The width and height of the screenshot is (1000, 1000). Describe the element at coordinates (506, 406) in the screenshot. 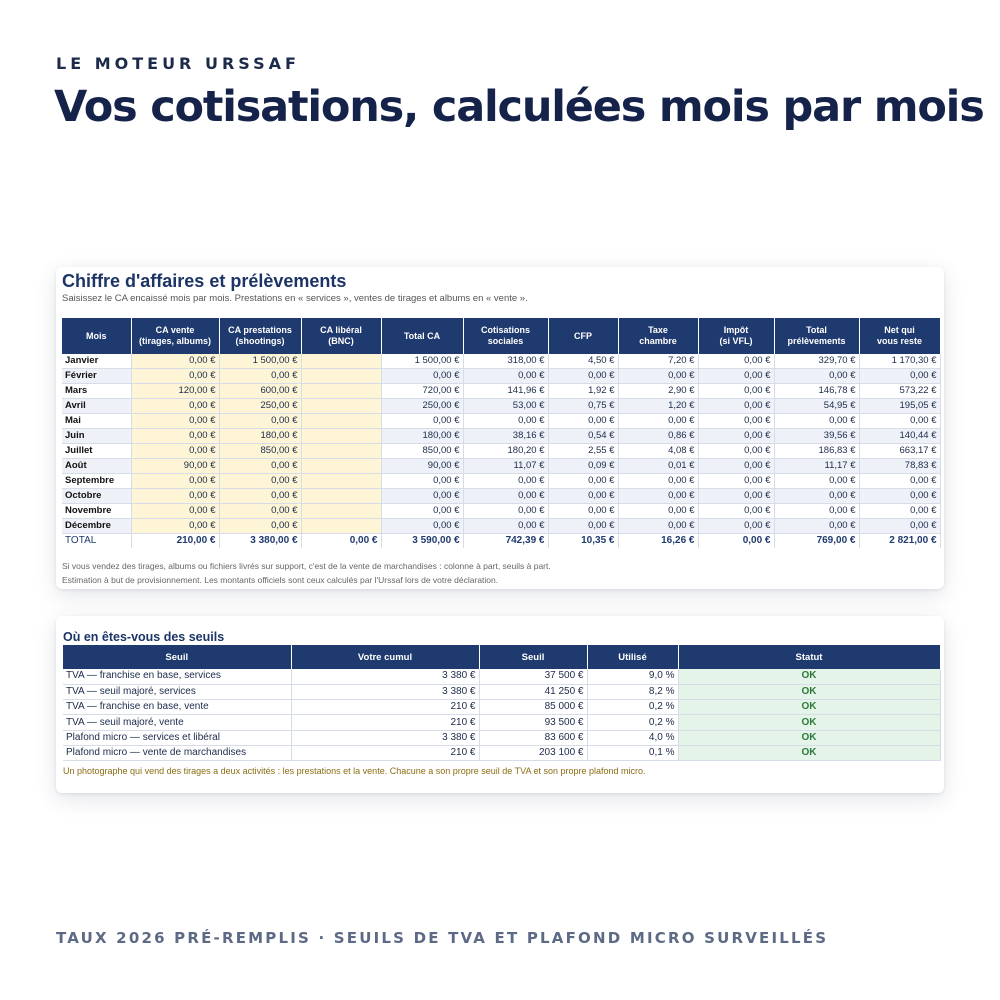

I see `amount-cell: 53,00 €` at that location.